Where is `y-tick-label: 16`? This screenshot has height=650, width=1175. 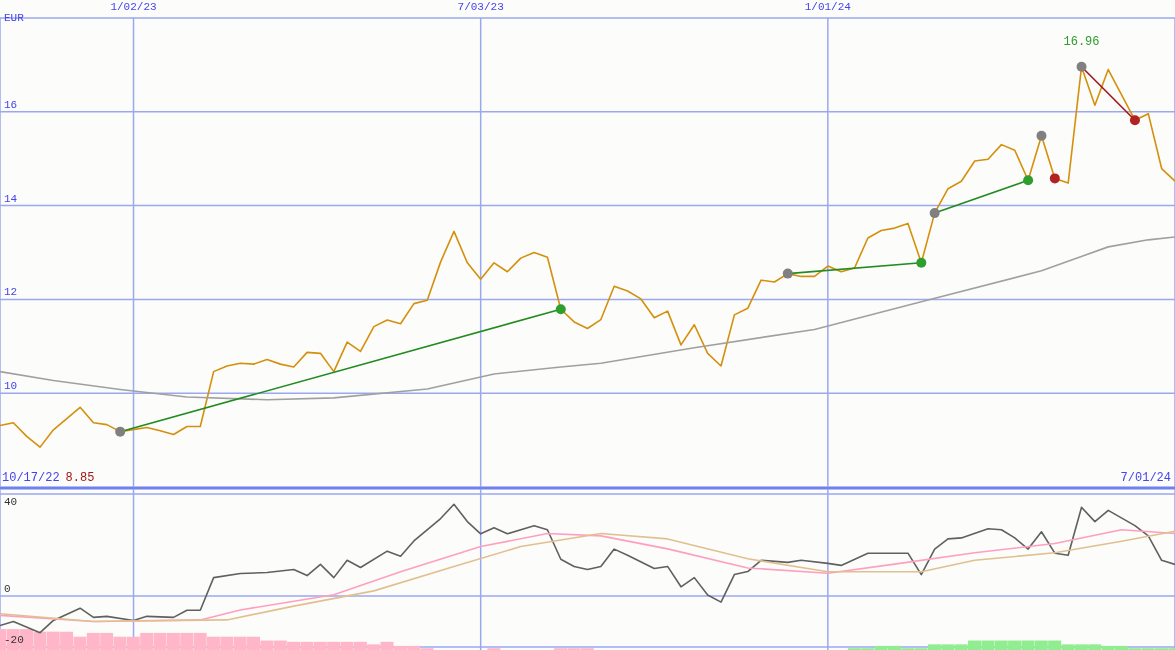
y-tick-label: 16 is located at coordinates (11, 104).